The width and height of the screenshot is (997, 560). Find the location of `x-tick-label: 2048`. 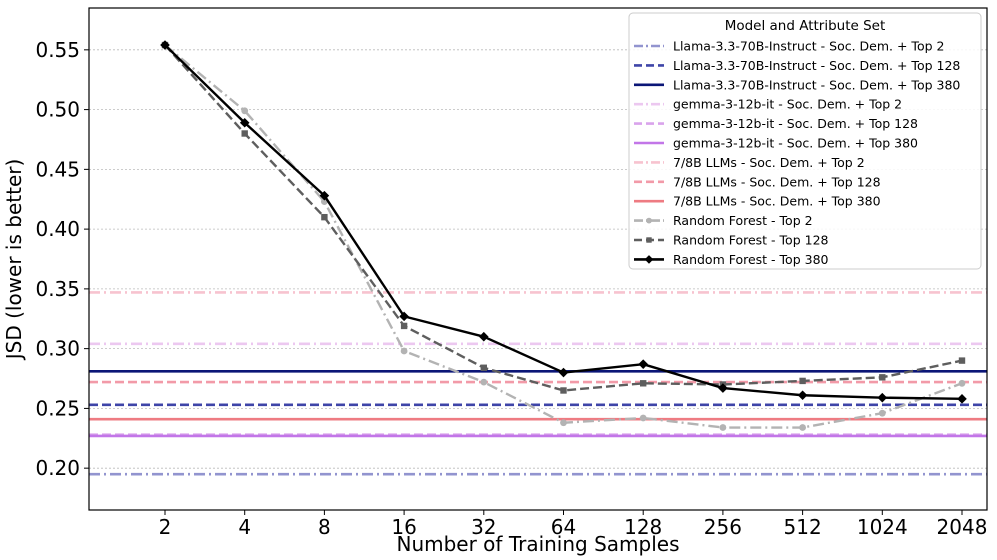

x-tick-label: 2048 is located at coordinates (962, 527).